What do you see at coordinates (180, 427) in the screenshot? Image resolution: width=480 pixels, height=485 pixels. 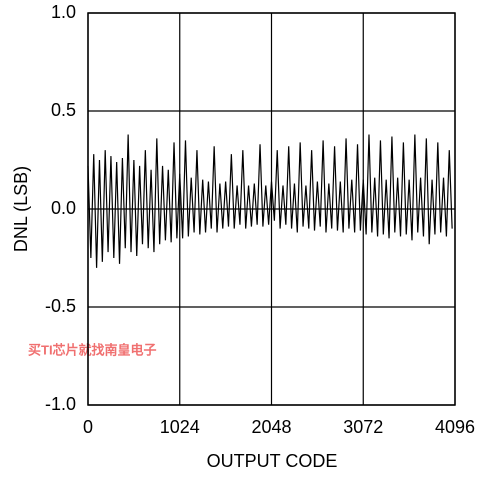 I see `x-tick-label: 1024` at bounding box center [180, 427].